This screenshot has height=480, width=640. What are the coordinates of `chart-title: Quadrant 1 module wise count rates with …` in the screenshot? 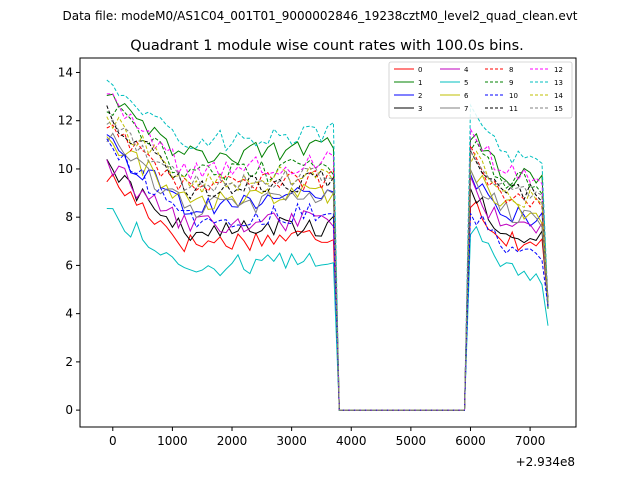 It's located at (327, 46).